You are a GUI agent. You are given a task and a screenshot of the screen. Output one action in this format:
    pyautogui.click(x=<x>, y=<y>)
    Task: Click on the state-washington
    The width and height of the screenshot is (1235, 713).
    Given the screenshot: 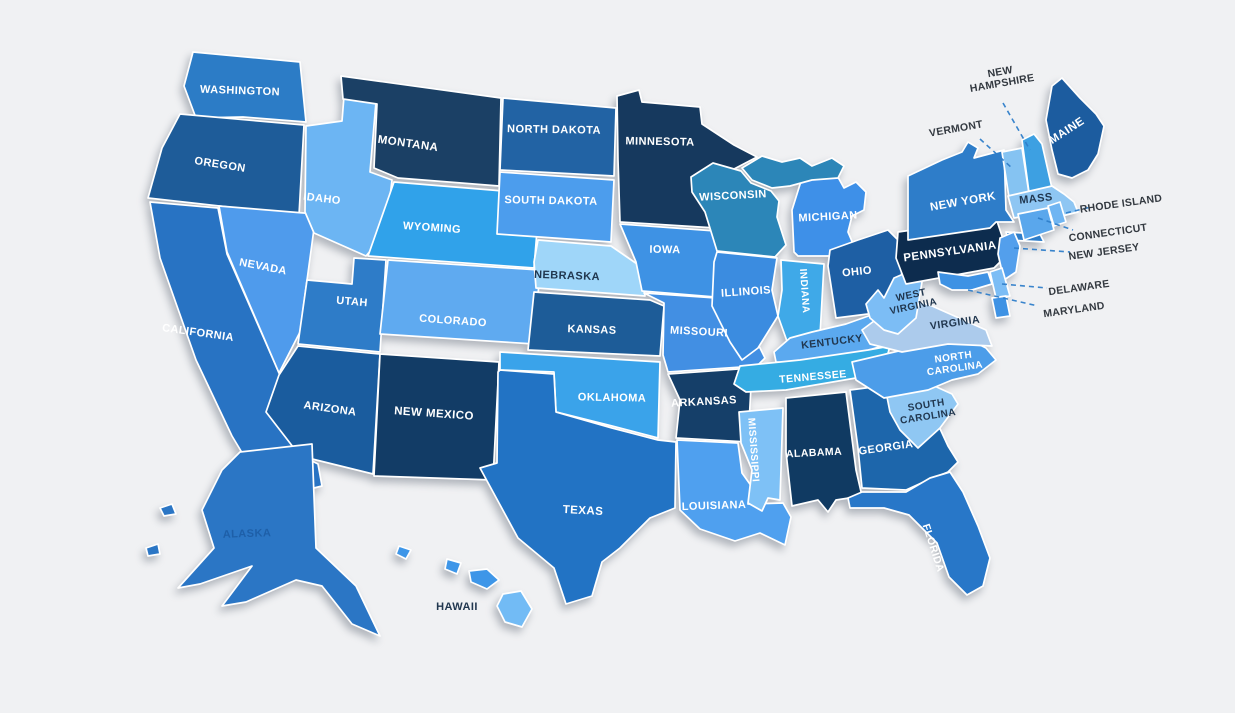 What is the action you would take?
    pyautogui.click(x=245, y=87)
    